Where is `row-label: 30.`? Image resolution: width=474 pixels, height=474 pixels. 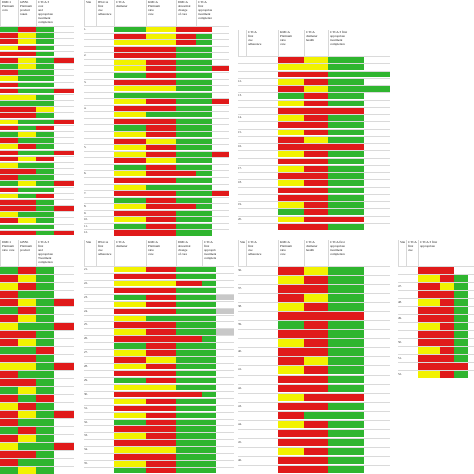 row-label: 30. is located at coordinates (86, 393).